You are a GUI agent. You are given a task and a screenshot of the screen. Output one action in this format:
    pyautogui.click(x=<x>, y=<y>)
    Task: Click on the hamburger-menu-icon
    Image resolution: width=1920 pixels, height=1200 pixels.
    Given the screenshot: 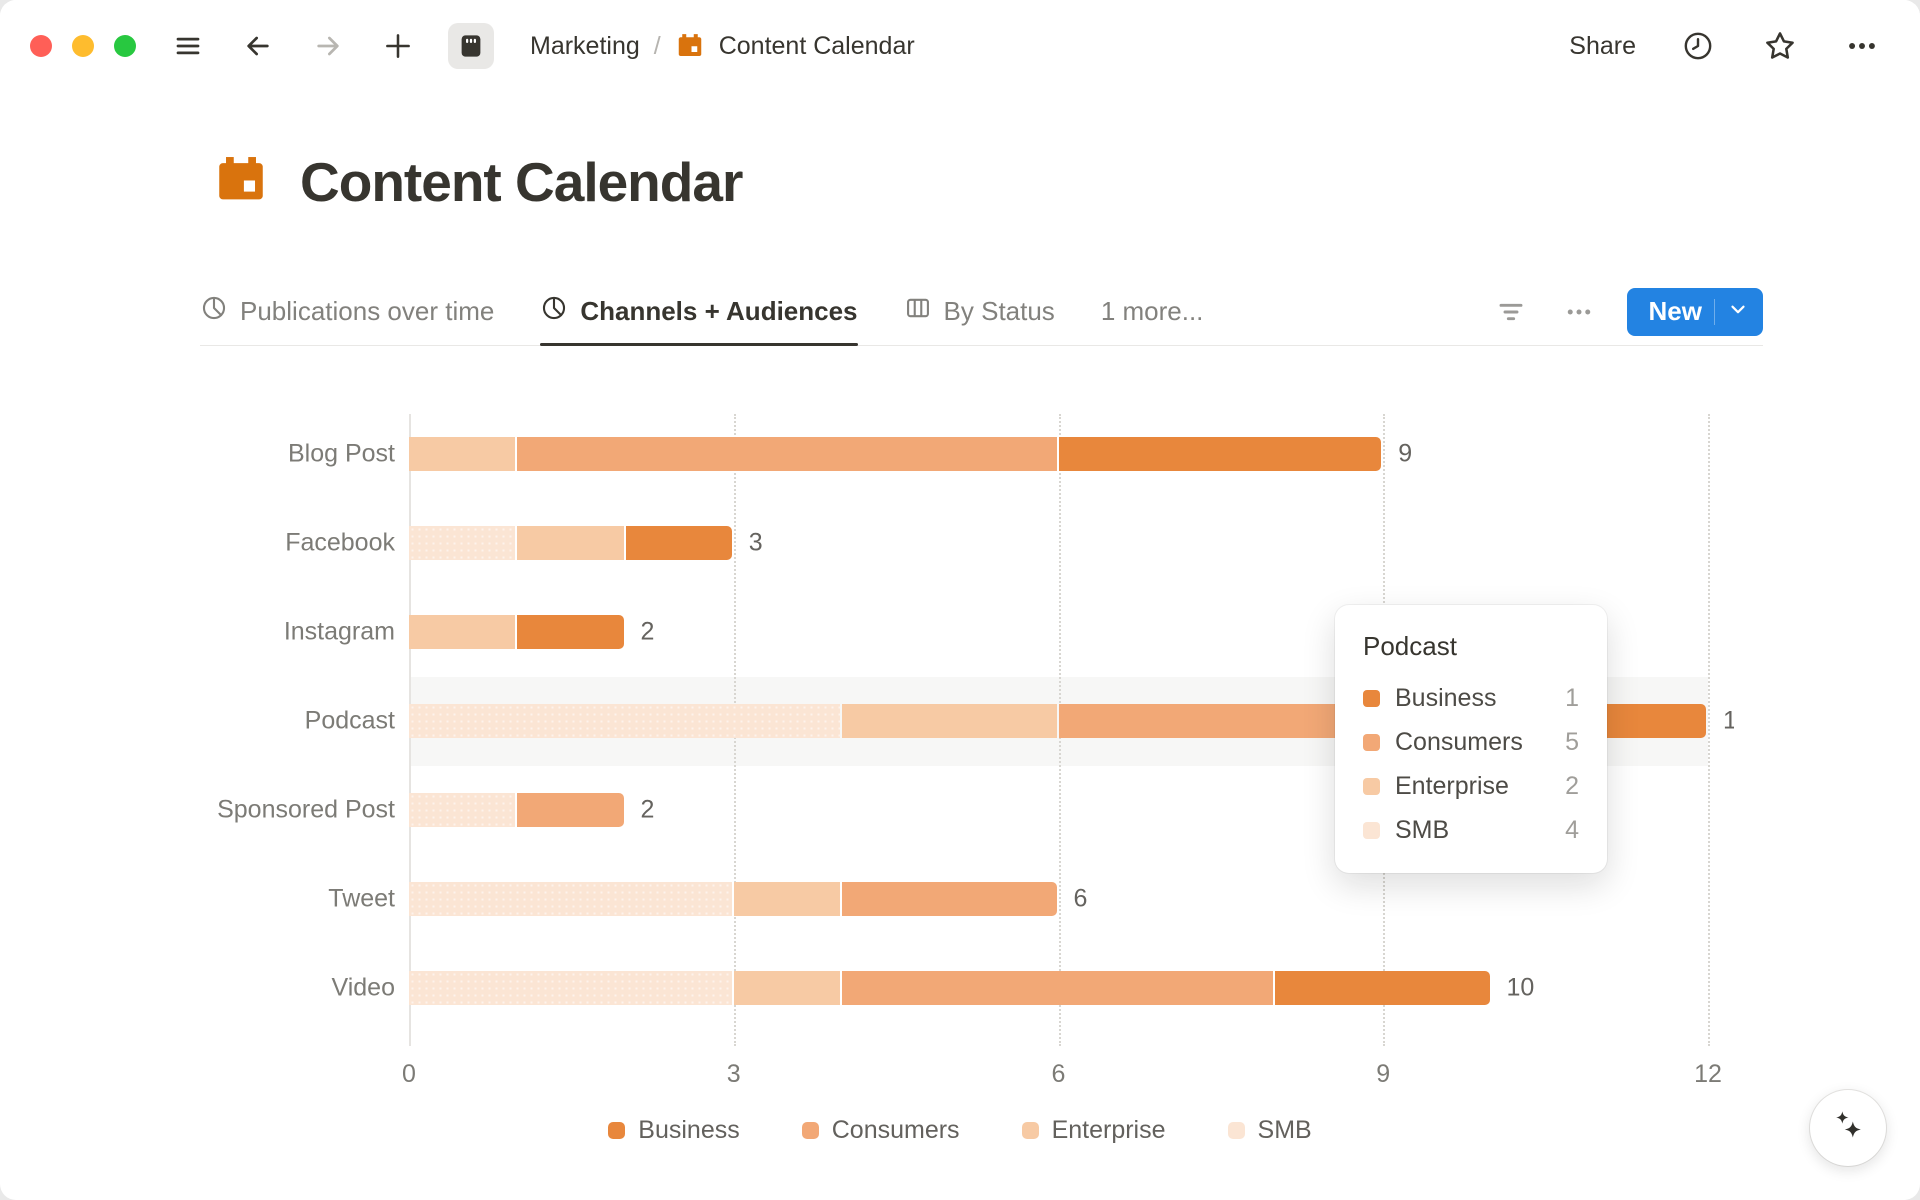 What is the action you would take?
    pyautogui.click(x=188, y=46)
    